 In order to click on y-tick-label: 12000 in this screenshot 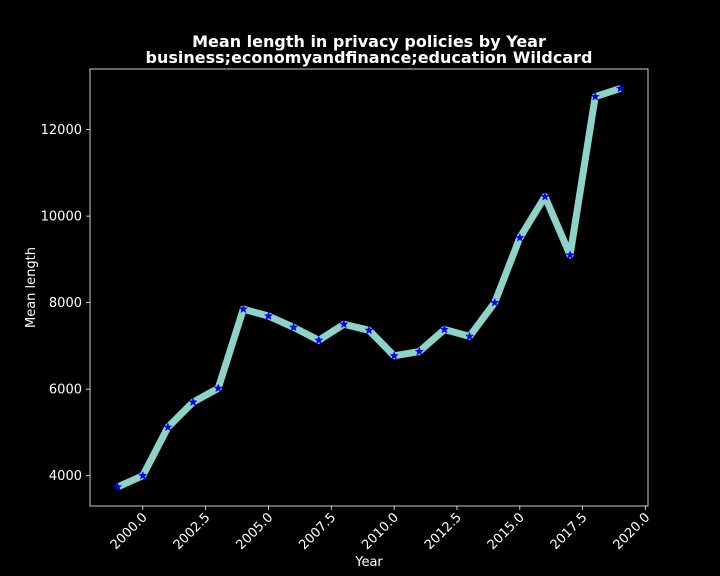, I will do `click(61, 130)`.